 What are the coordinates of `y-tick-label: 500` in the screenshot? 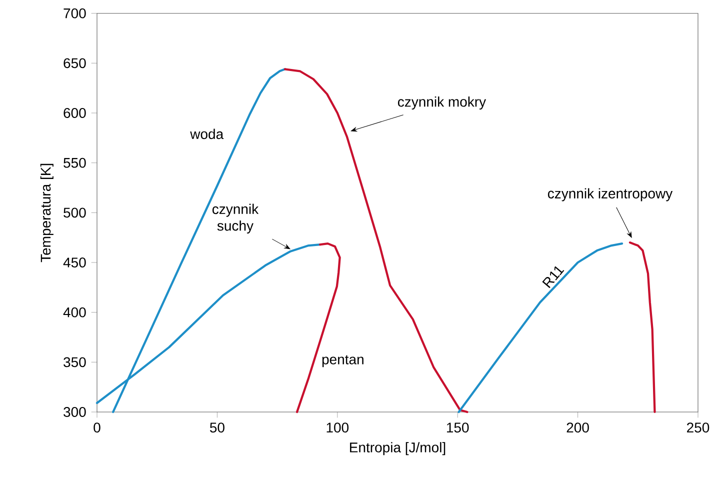 It's located at (75, 213).